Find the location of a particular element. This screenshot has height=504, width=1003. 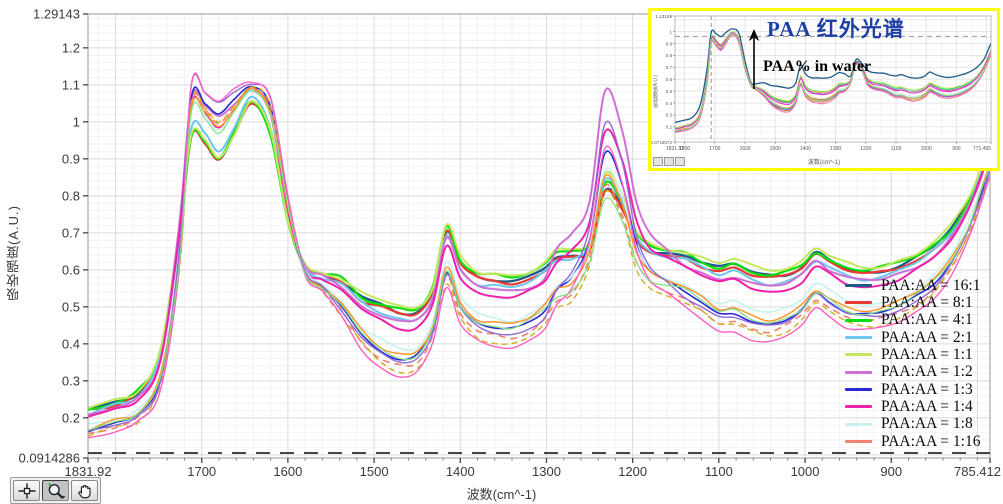

legend-label: PAA:AA = 8:1 is located at coordinates (927, 303).